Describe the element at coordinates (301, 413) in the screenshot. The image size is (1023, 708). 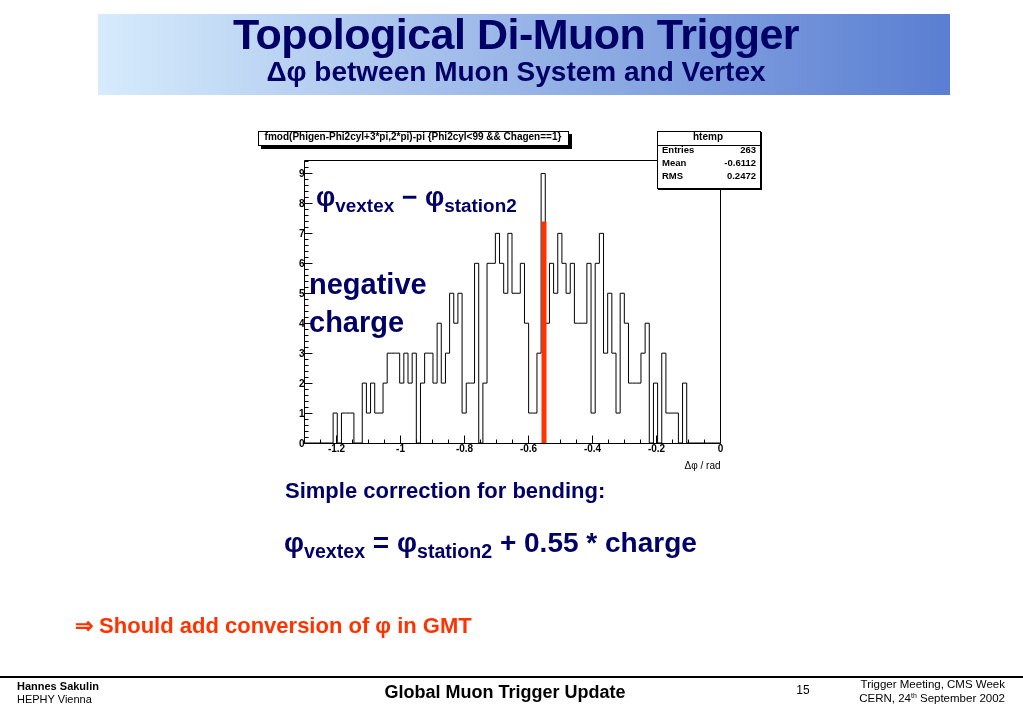
I see `y-tick-label: 1` at that location.